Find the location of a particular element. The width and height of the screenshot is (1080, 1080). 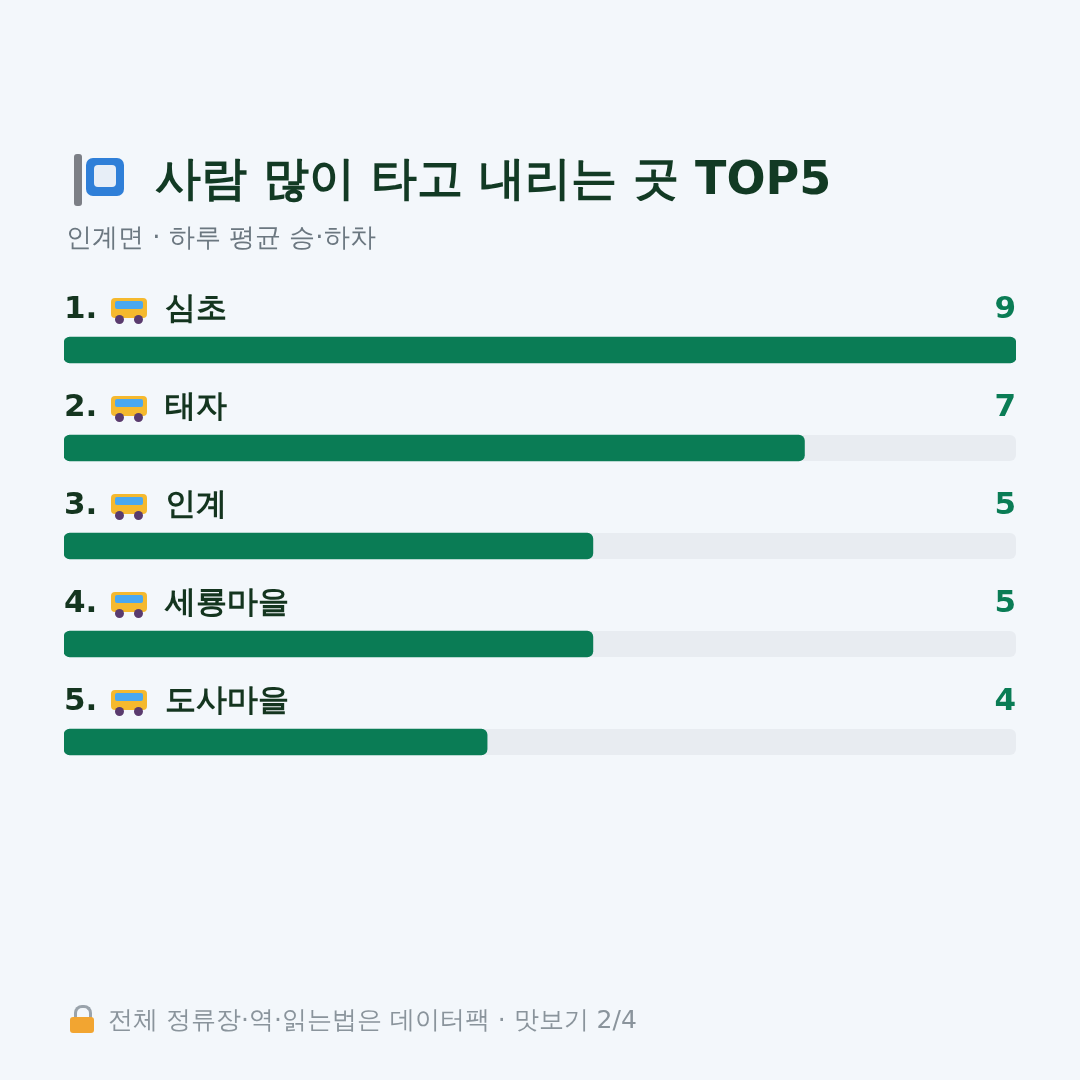

text: 전체 정류장·역·읽는법은 데이터팩 · 맛보기 2/4 is located at coordinates (372, 1020).